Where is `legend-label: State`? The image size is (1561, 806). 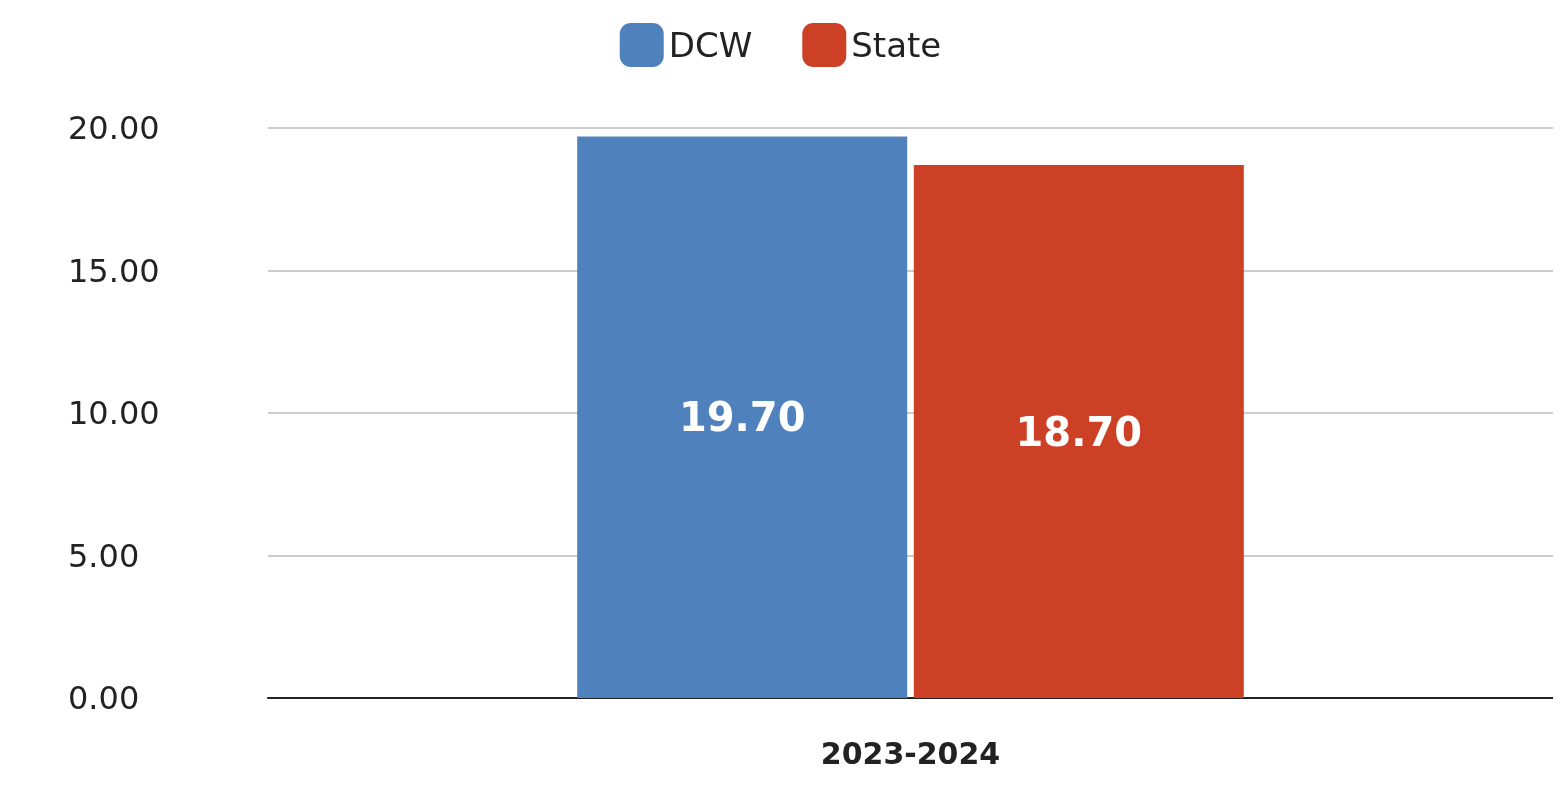
legend-label: State is located at coordinates (896, 45).